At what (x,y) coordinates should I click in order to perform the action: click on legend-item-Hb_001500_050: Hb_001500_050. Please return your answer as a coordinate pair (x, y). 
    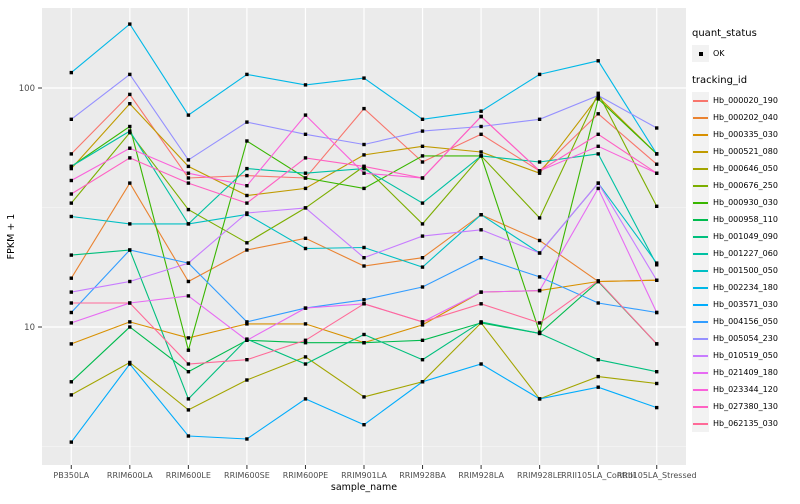
    Looking at the image, I should click on (746, 270).